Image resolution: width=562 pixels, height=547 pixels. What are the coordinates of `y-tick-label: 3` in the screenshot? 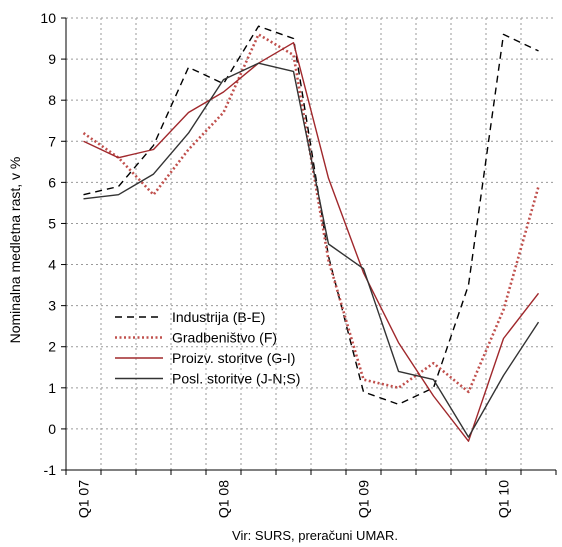 It's located at (52, 306).